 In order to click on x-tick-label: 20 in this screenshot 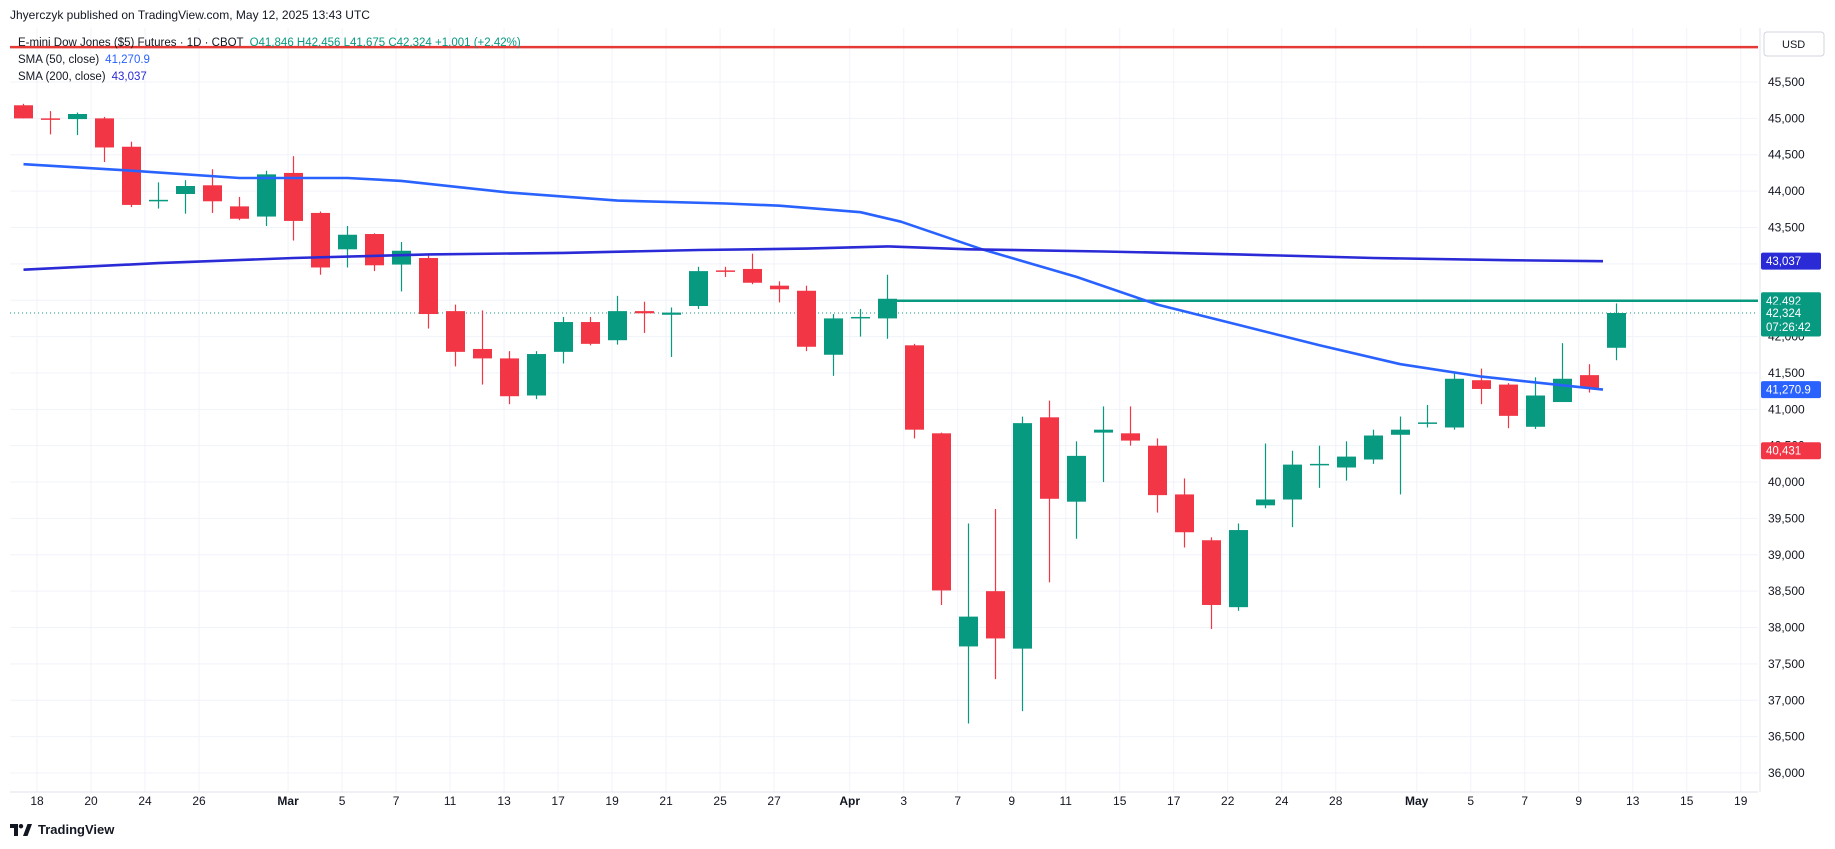, I will do `click(91, 801)`.